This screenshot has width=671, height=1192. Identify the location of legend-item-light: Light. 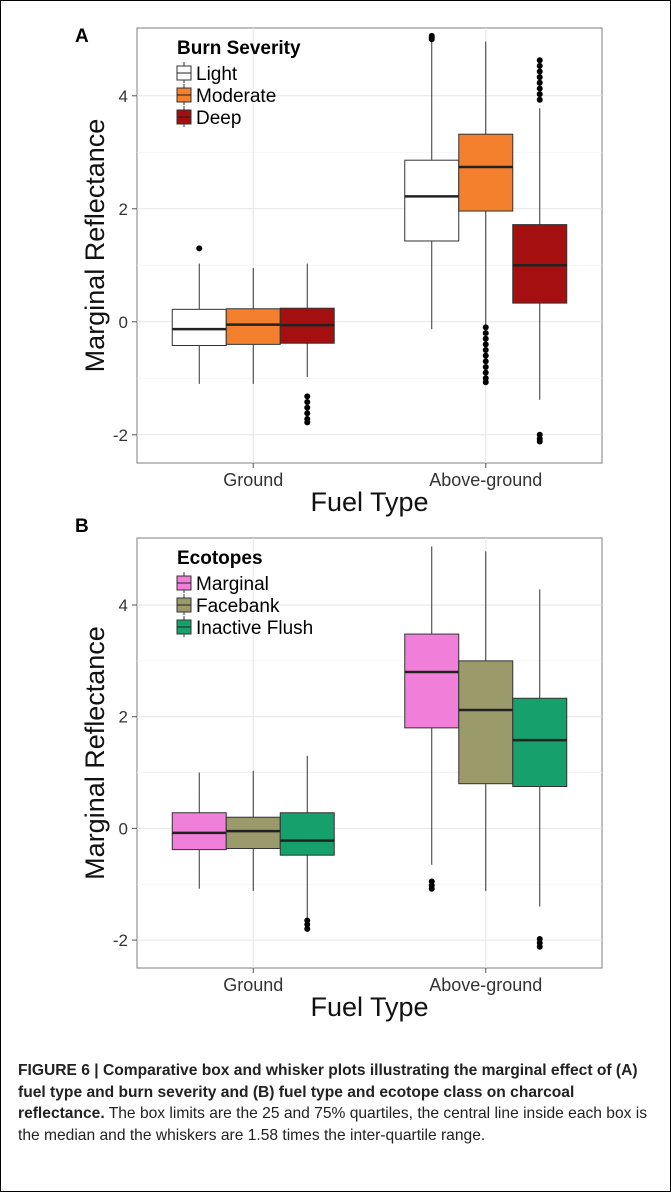
(207, 73).